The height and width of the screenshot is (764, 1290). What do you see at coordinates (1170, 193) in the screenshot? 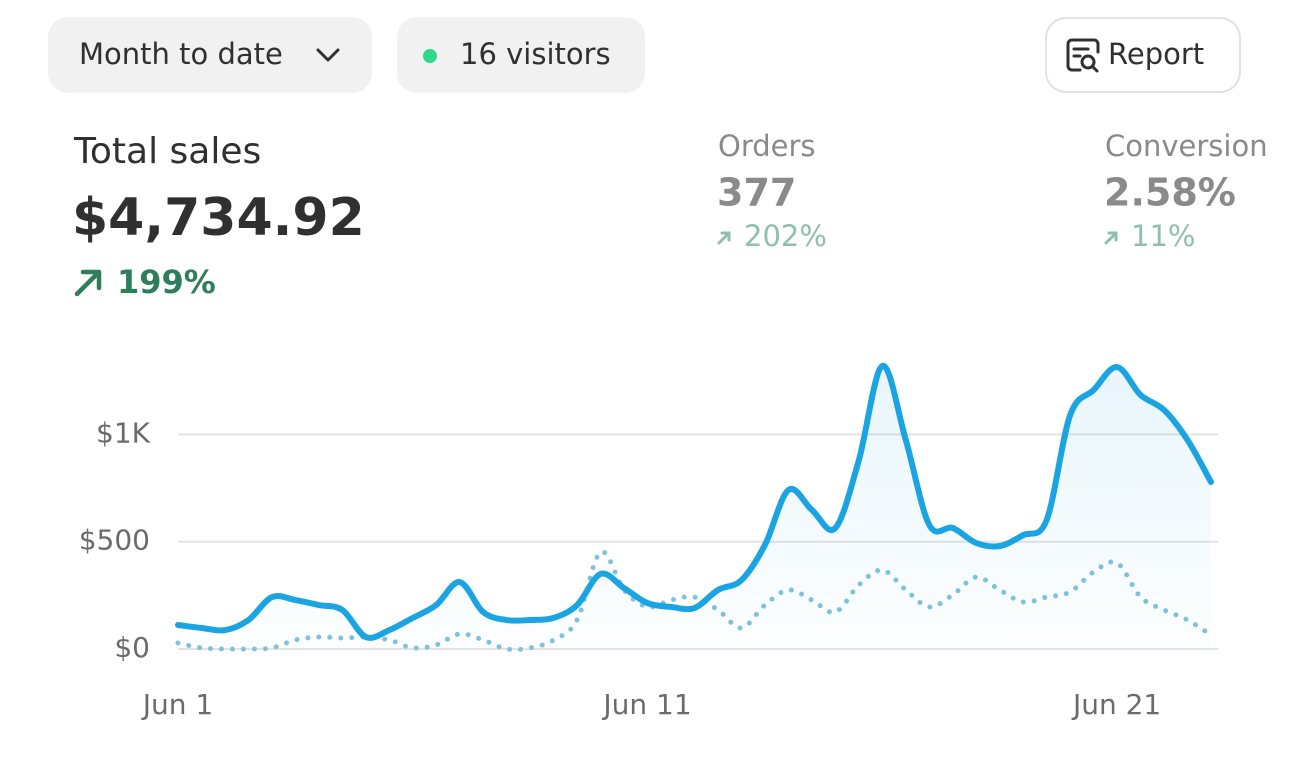
I see `metric-value: 2.58%` at bounding box center [1170, 193].